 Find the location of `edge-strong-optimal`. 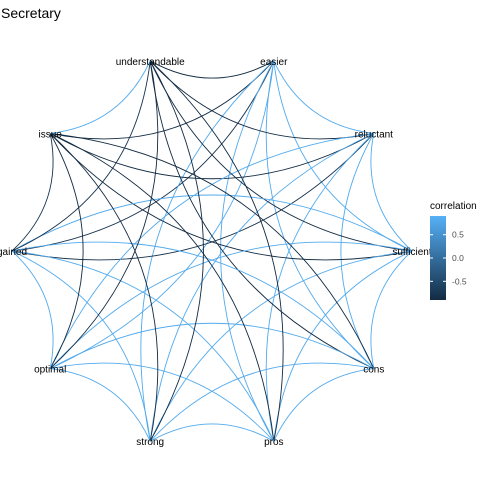

edge-strong-optimal is located at coordinates (100, 405).